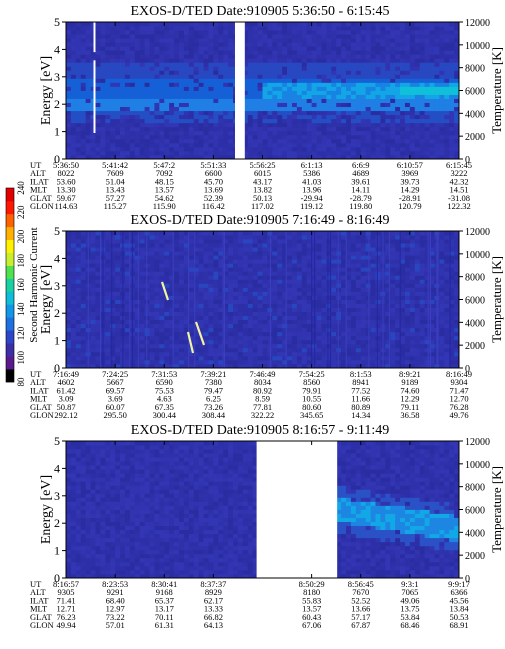 This screenshot has height=649, width=505. What do you see at coordinates (409, 206) in the screenshot?
I see `table-cell: 120.79` at bounding box center [409, 206].